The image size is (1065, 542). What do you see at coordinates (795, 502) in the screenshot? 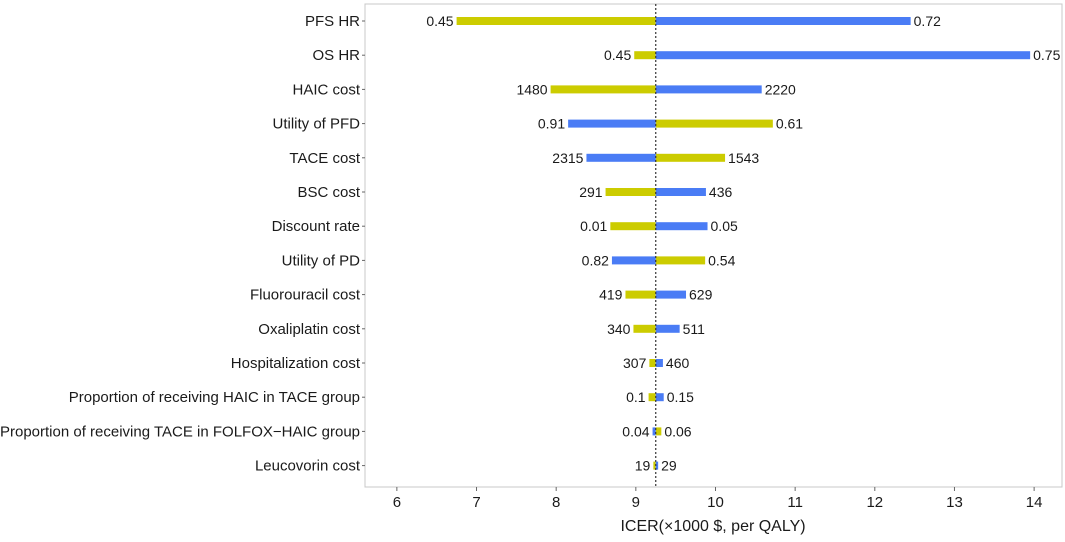
I see `x-tick-label: 11` at bounding box center [795, 502].